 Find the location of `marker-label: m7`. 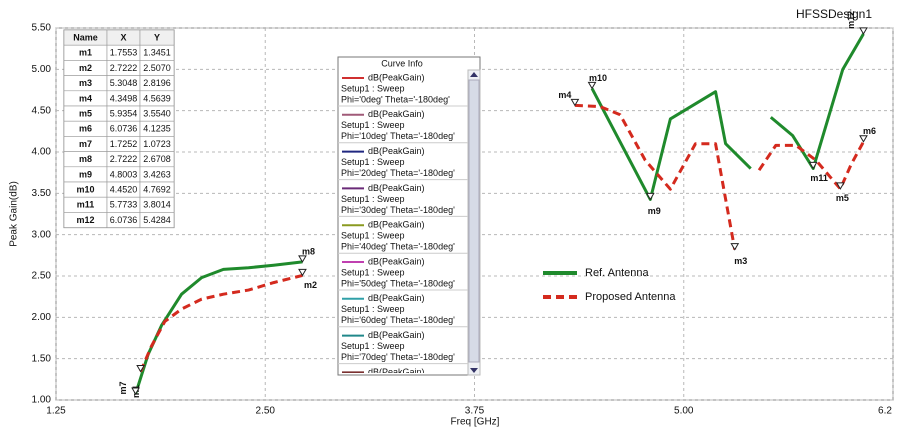

marker-label: m7 is located at coordinates (123, 388).